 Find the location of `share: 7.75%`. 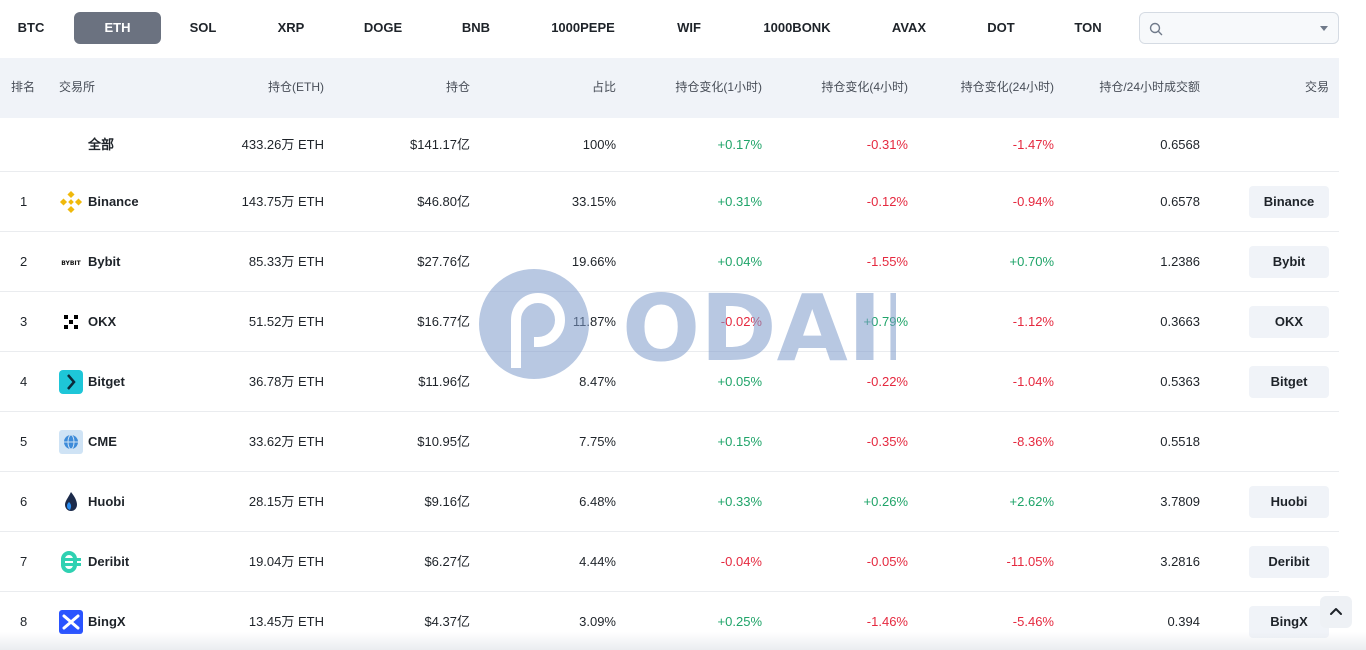

share: 7.75% is located at coordinates (597, 441).